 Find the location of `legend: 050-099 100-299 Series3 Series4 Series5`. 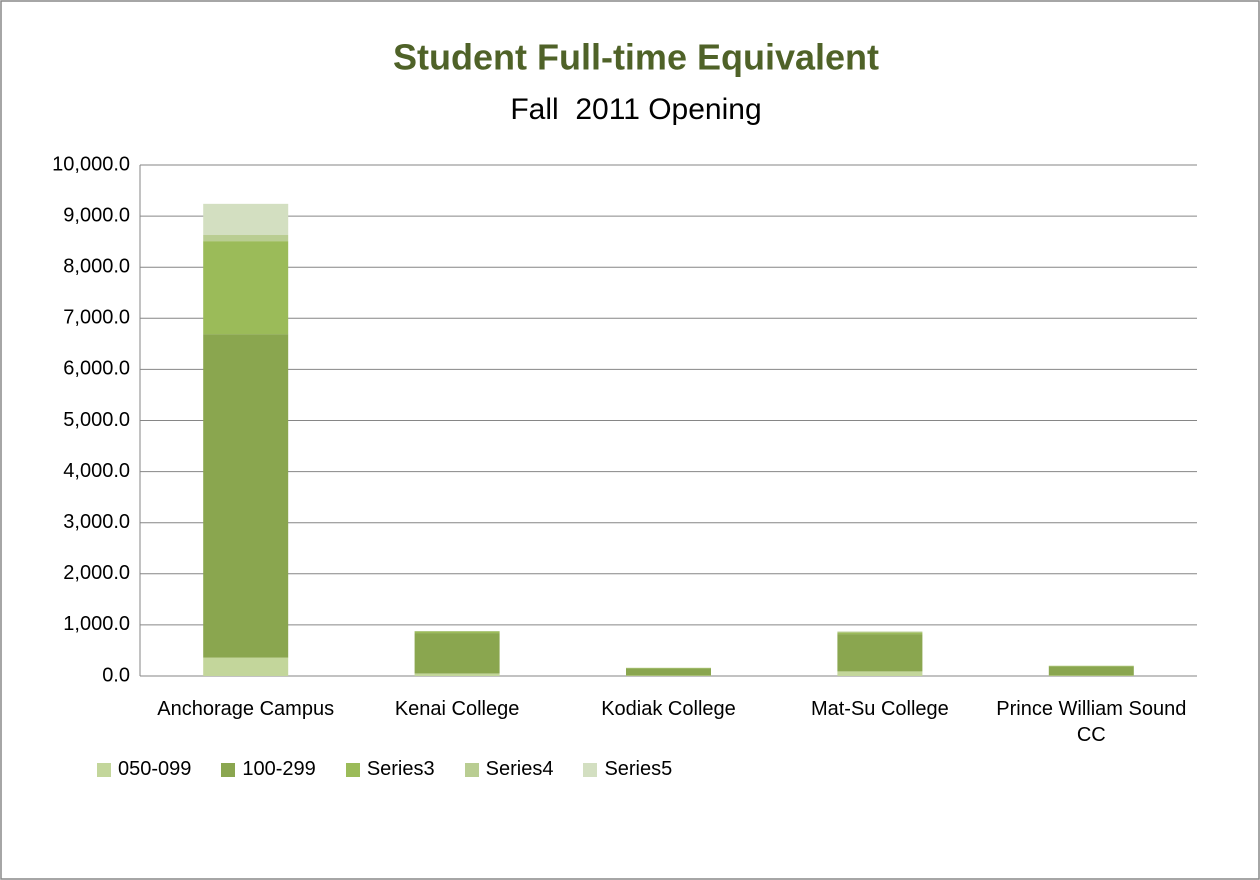

legend: 050-099 100-299 Series3 Series4 Series5 is located at coordinates (384, 769).